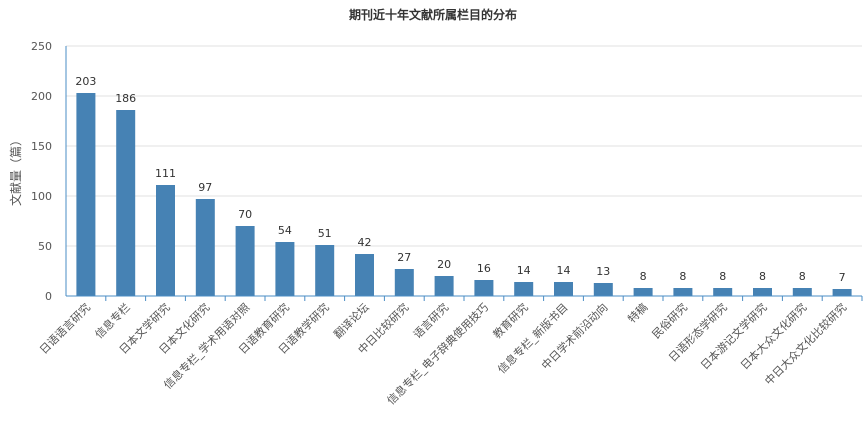 The image size is (867, 431). I want to click on data-label: 13, so click(603, 271).